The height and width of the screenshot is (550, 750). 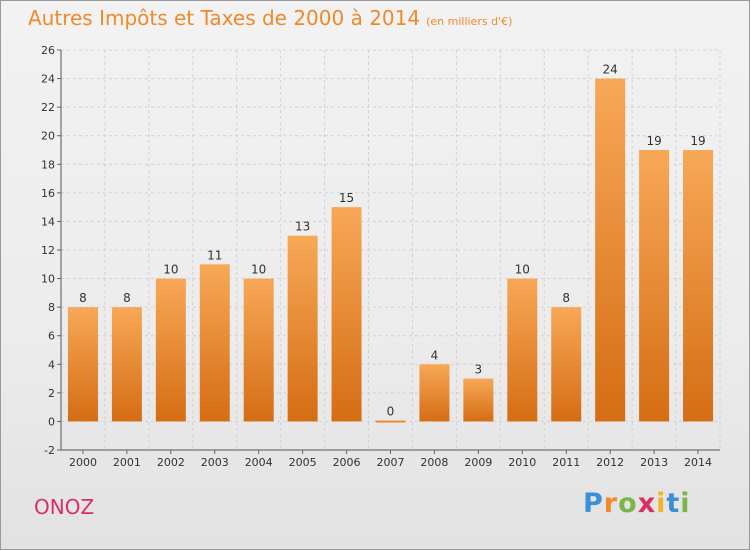 What do you see at coordinates (478, 462) in the screenshot?
I see `x-tick-label-2009: 2009` at bounding box center [478, 462].